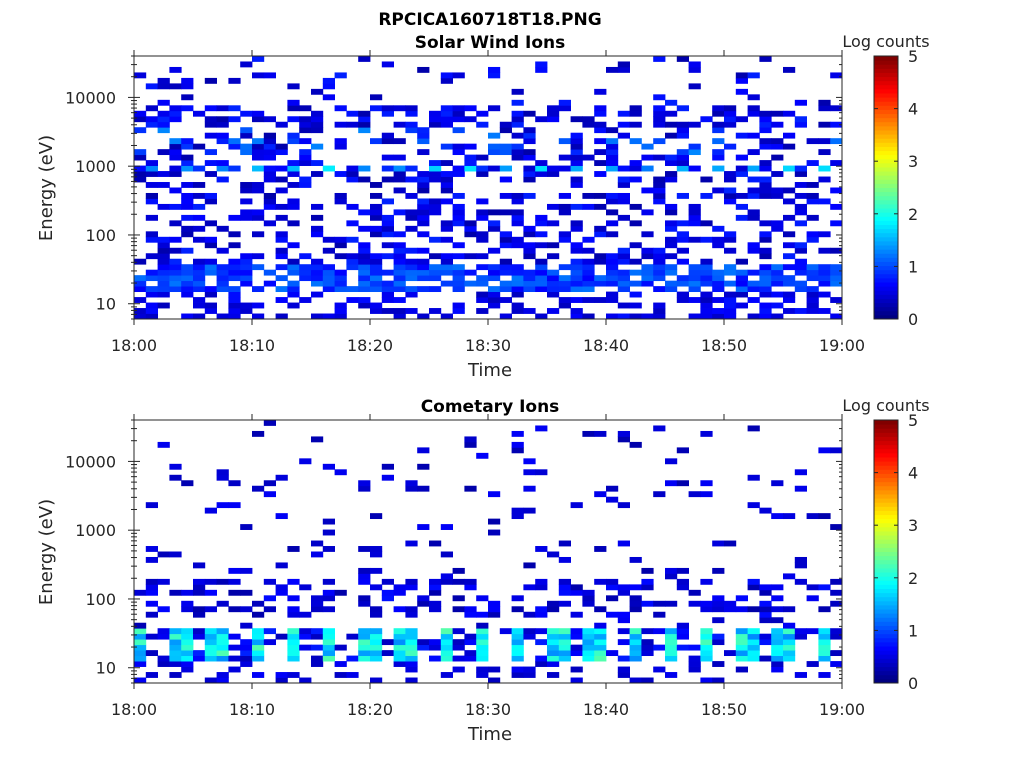 The height and width of the screenshot is (768, 1024). I want to click on x-tick-label: 19:00, so click(842, 345).